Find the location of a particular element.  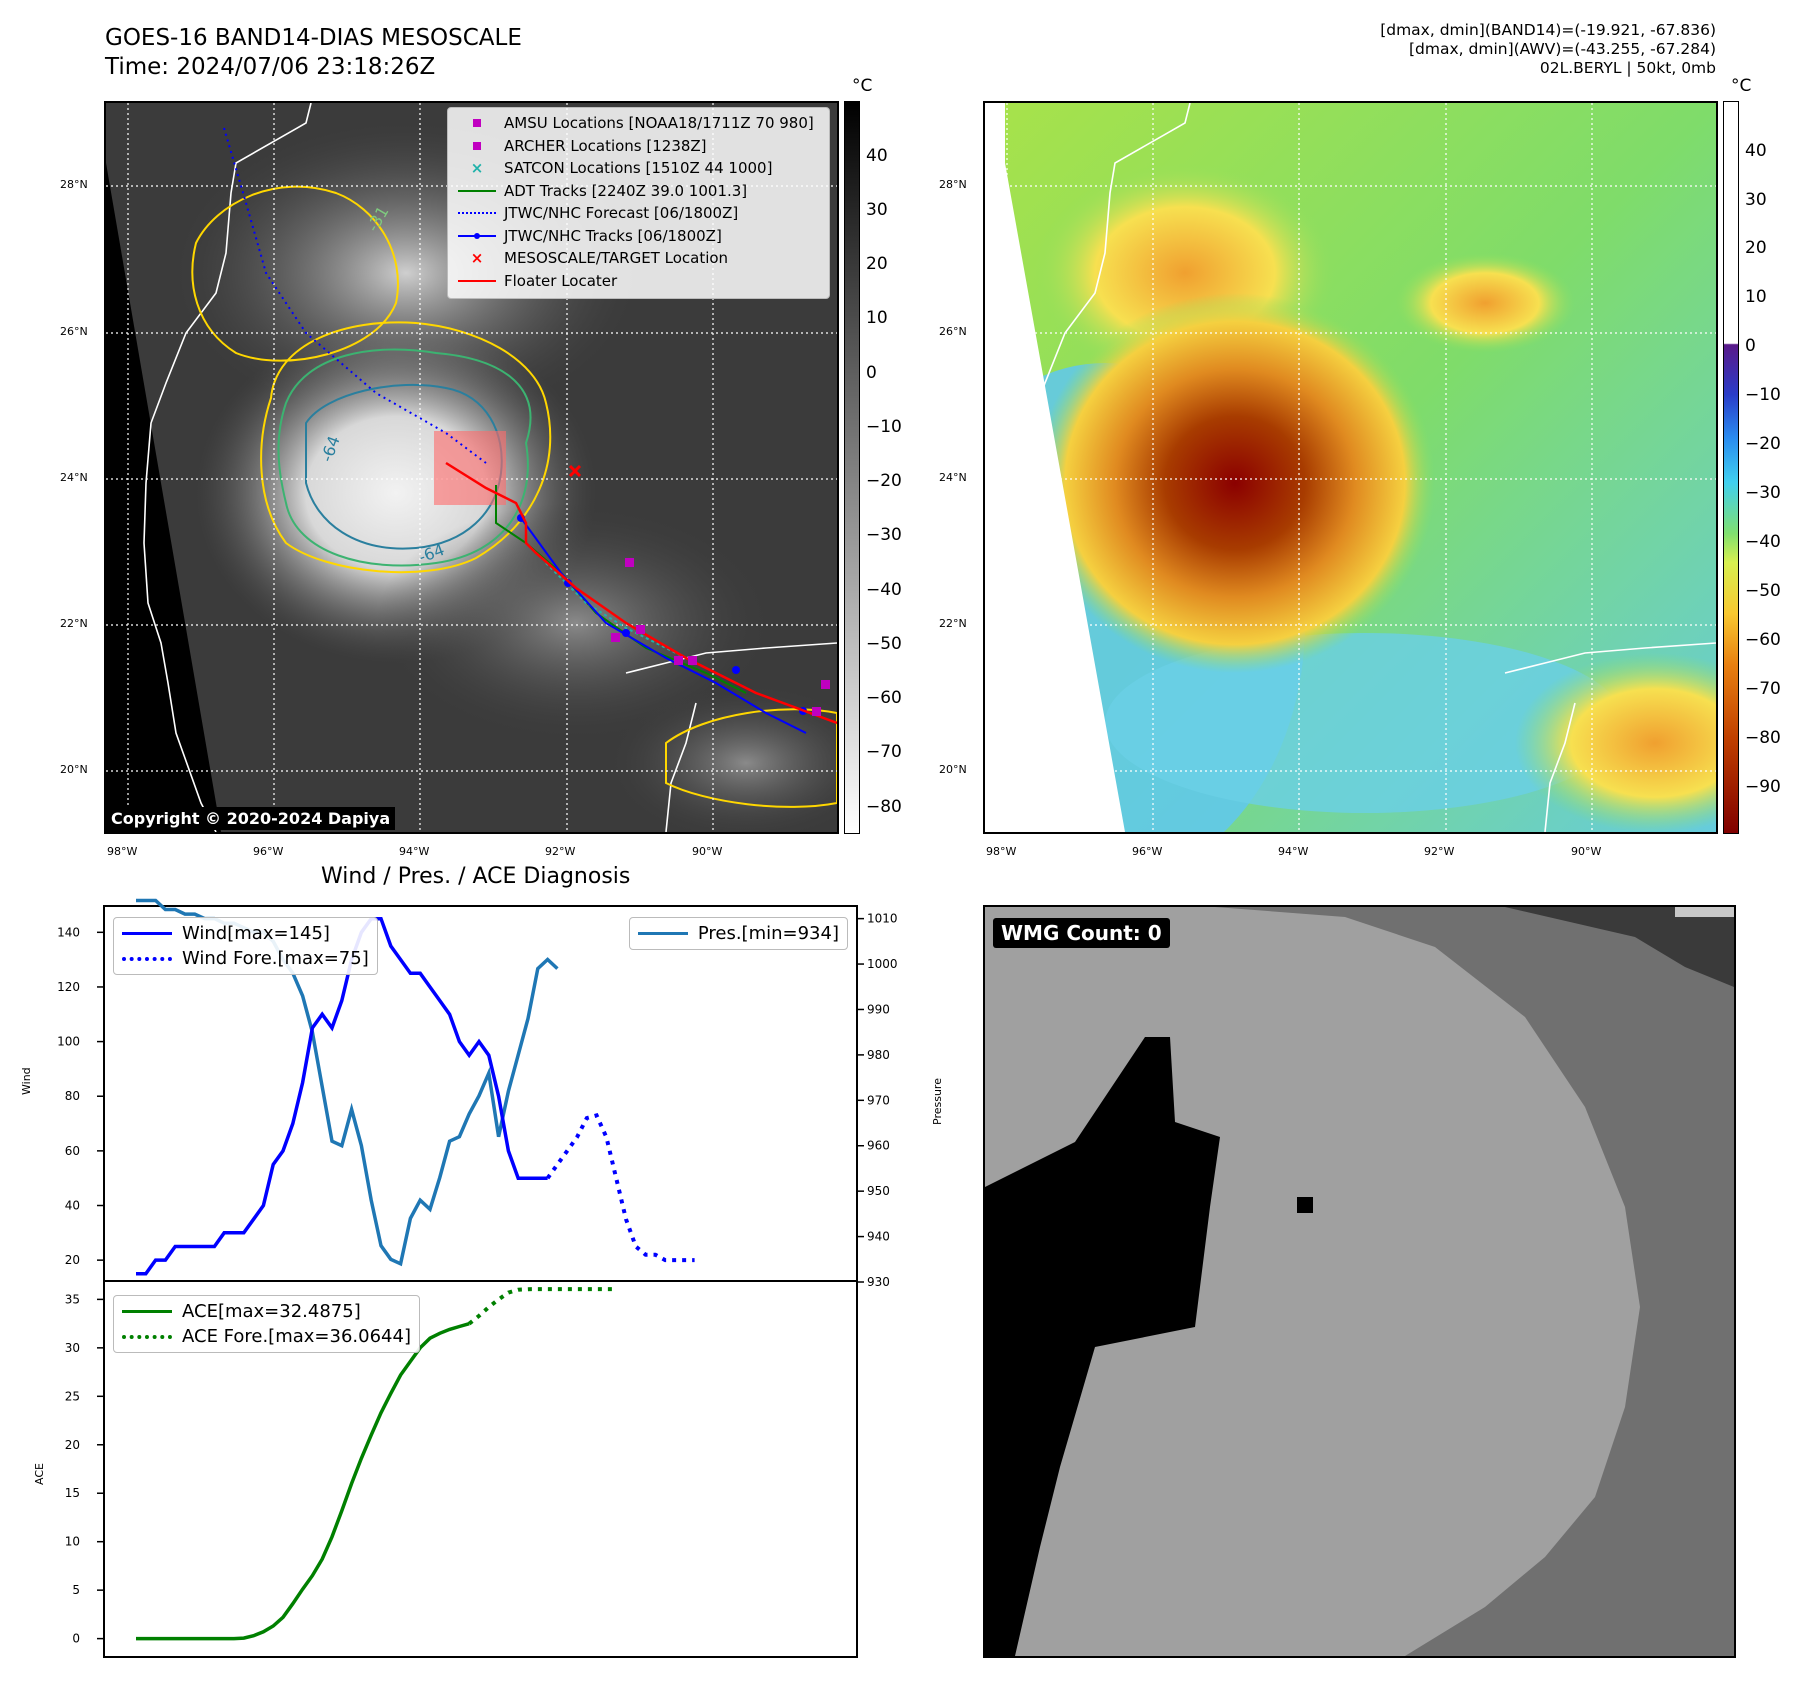

legend-jtwc: JTWC/NHC Tracks [06/1800Z] is located at coordinates (638, 236).